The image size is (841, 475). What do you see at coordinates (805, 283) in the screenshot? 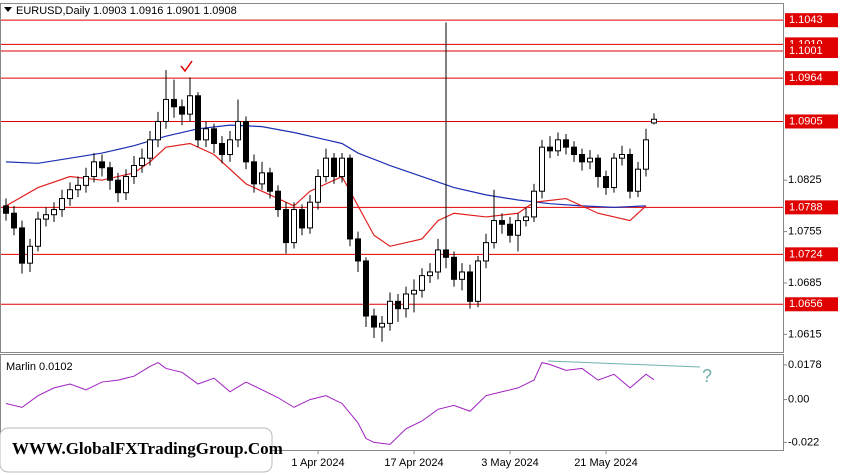
I see `y-tick-label: 1.0685` at bounding box center [805, 283].